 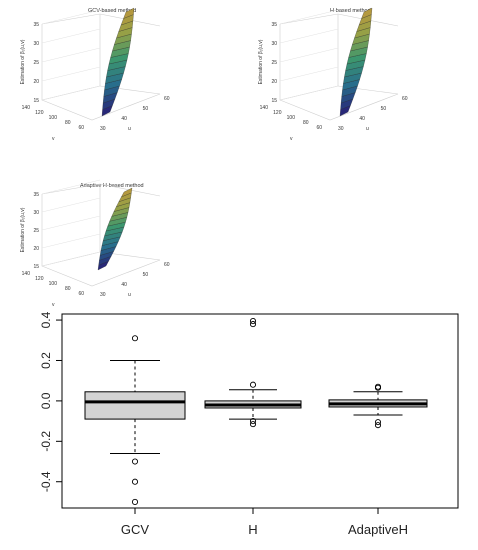 I want to click on y-tick-label: 0.2, so click(x=46, y=360).